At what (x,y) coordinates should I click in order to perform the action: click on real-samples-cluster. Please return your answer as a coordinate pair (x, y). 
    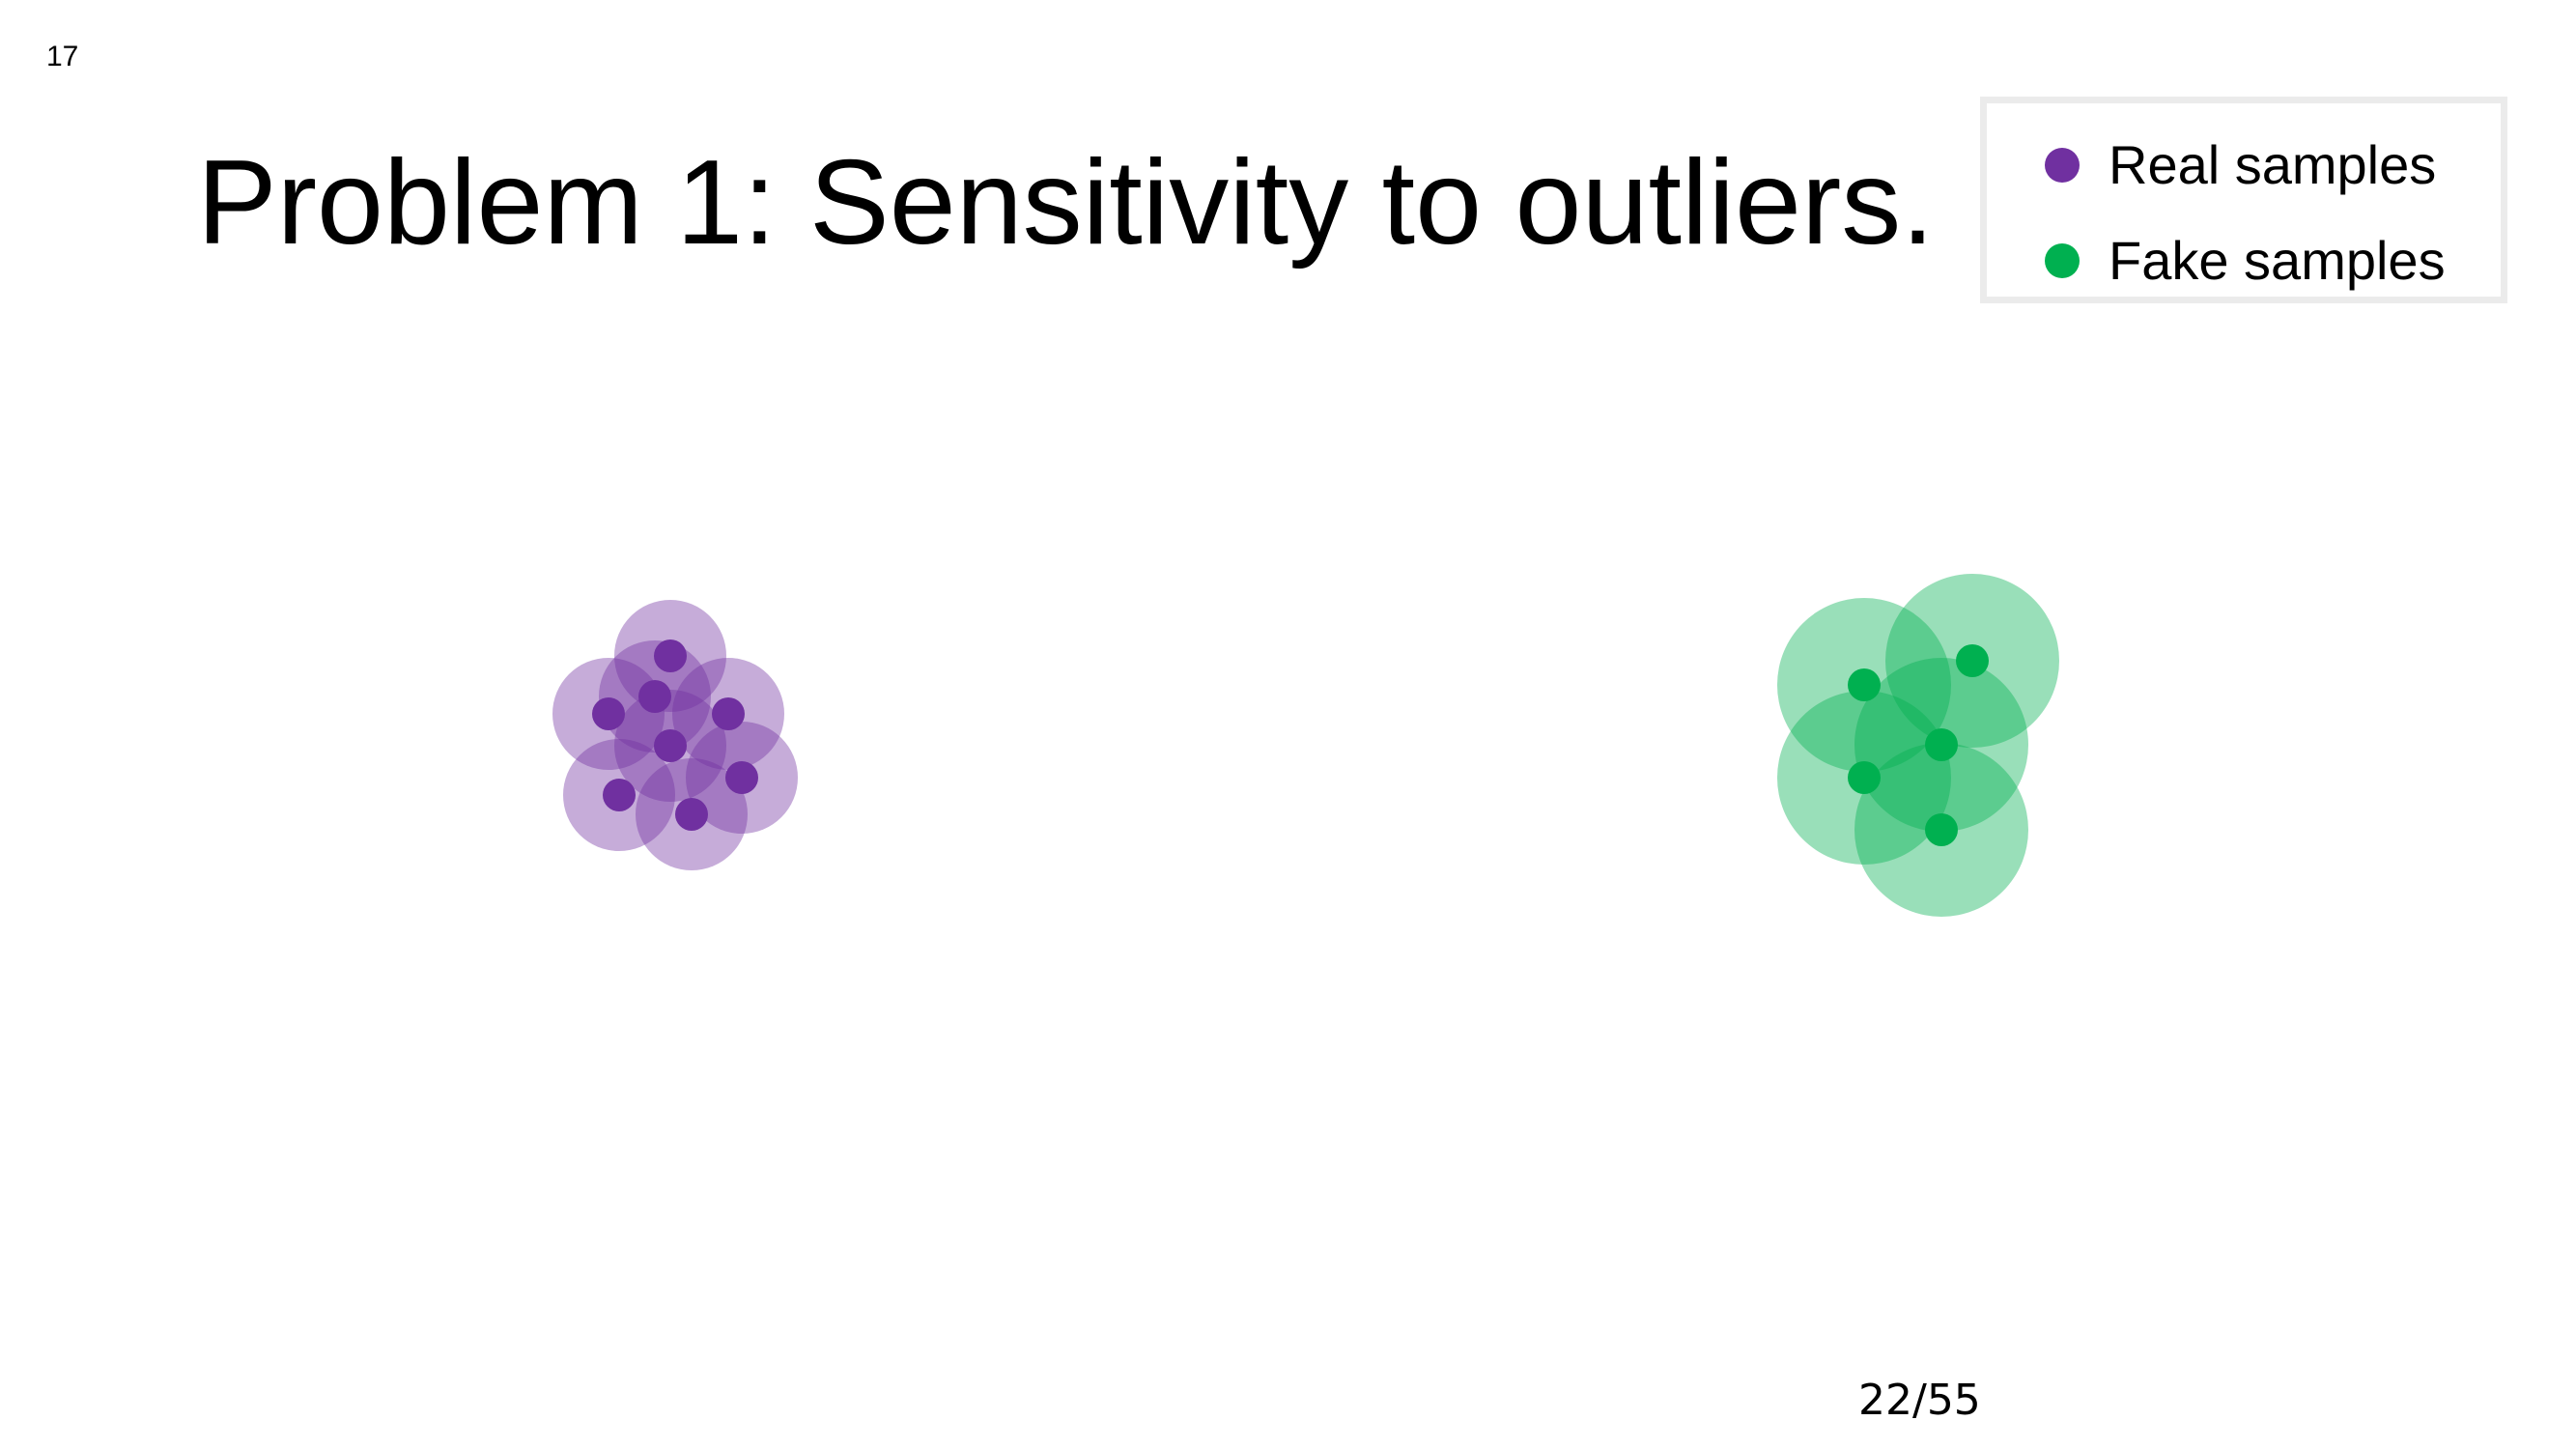
    Looking at the image, I should click on (675, 735).